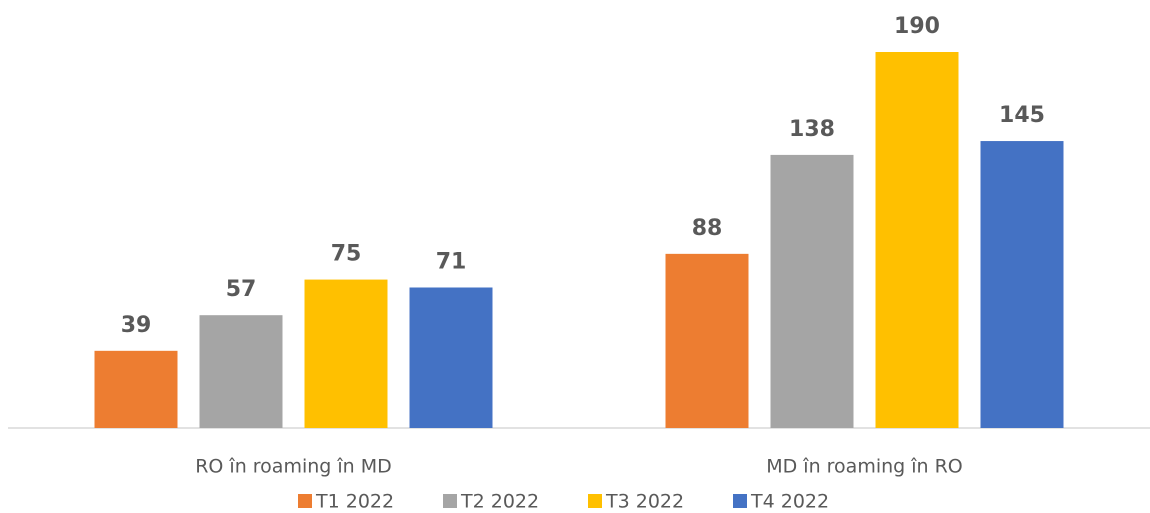  I want to click on legend-label: T1 2022, so click(354, 502).